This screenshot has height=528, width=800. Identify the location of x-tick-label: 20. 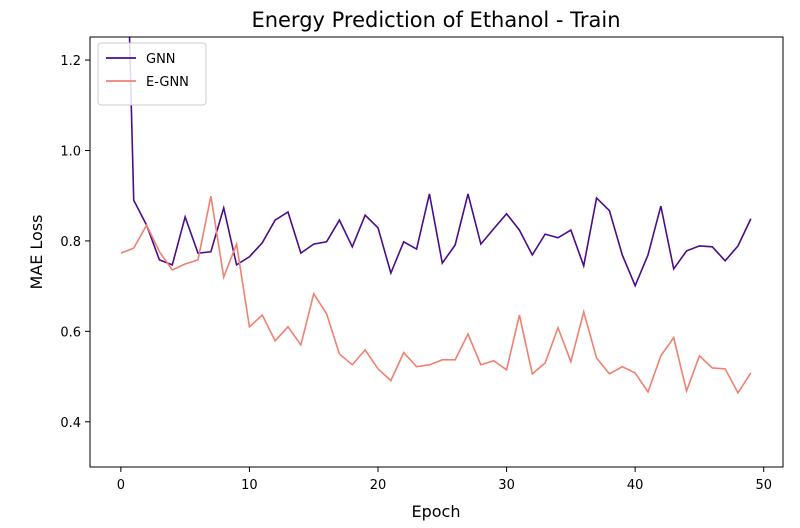
(378, 485).